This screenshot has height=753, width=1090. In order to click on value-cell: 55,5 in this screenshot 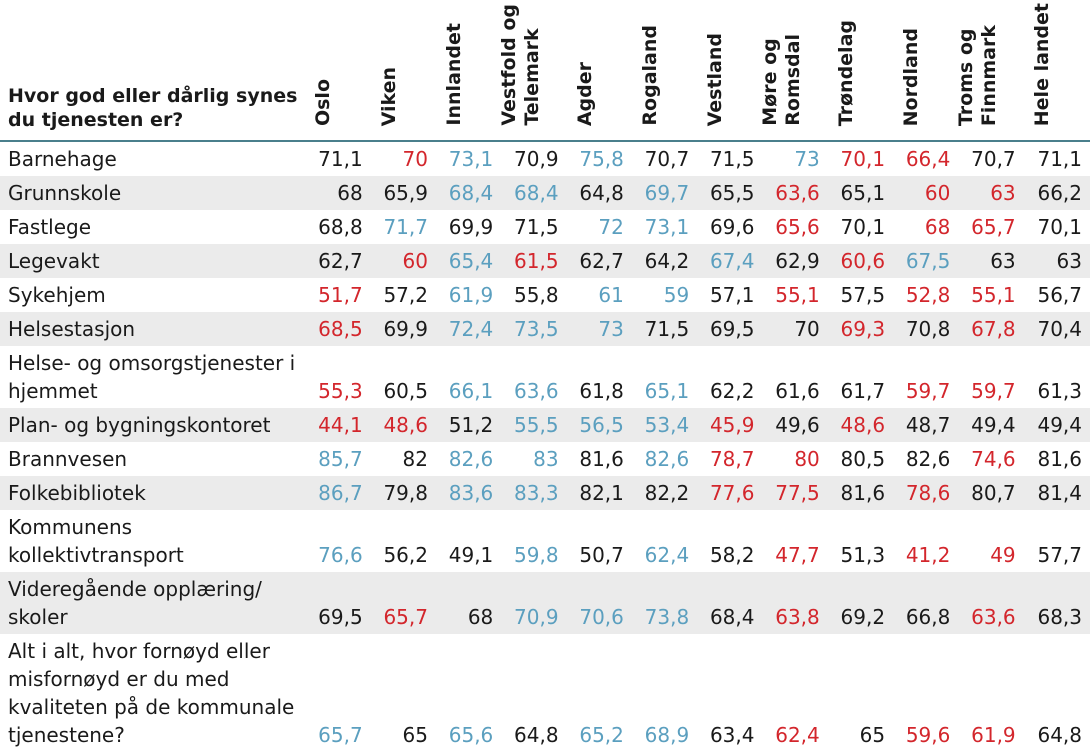, I will do `click(536, 425)`.